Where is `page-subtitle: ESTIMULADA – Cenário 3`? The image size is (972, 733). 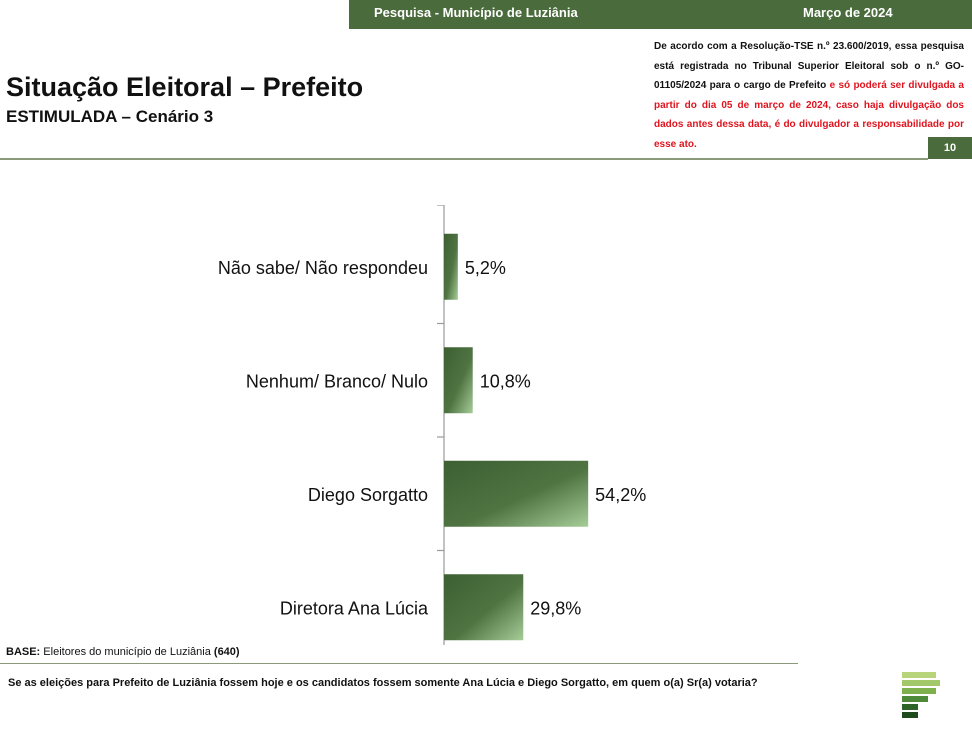
page-subtitle: ESTIMULADA – Cenário 3 is located at coordinates (110, 116).